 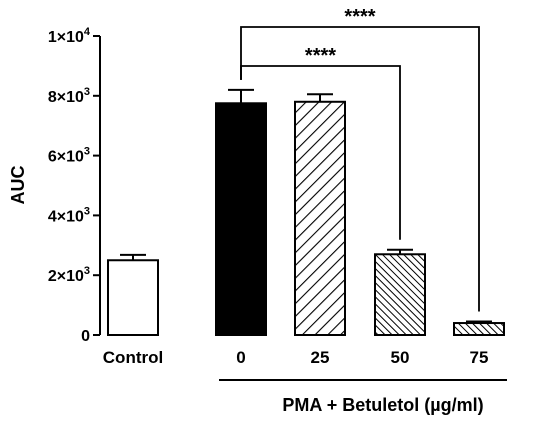 I want to click on x-category-label: Control, so click(x=133, y=357).